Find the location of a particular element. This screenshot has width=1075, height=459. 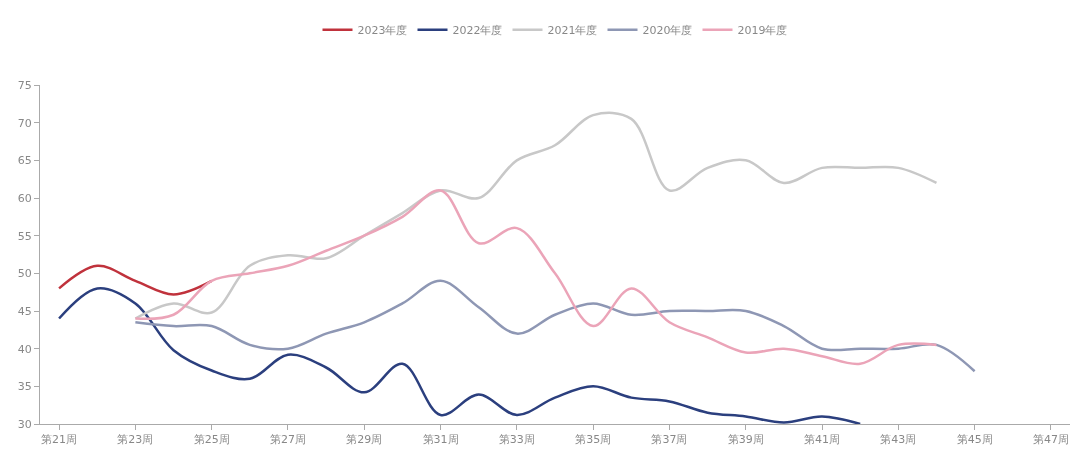

x-tick-label: 第29周 is located at coordinates (364, 440).